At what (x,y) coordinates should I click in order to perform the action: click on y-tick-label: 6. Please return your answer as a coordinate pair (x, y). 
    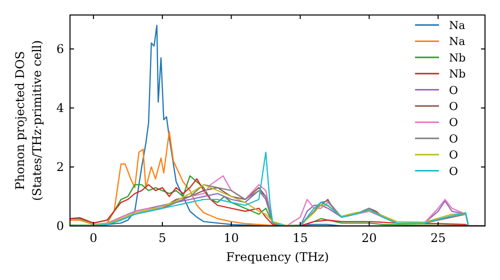
    Looking at the image, I should click on (60, 49).